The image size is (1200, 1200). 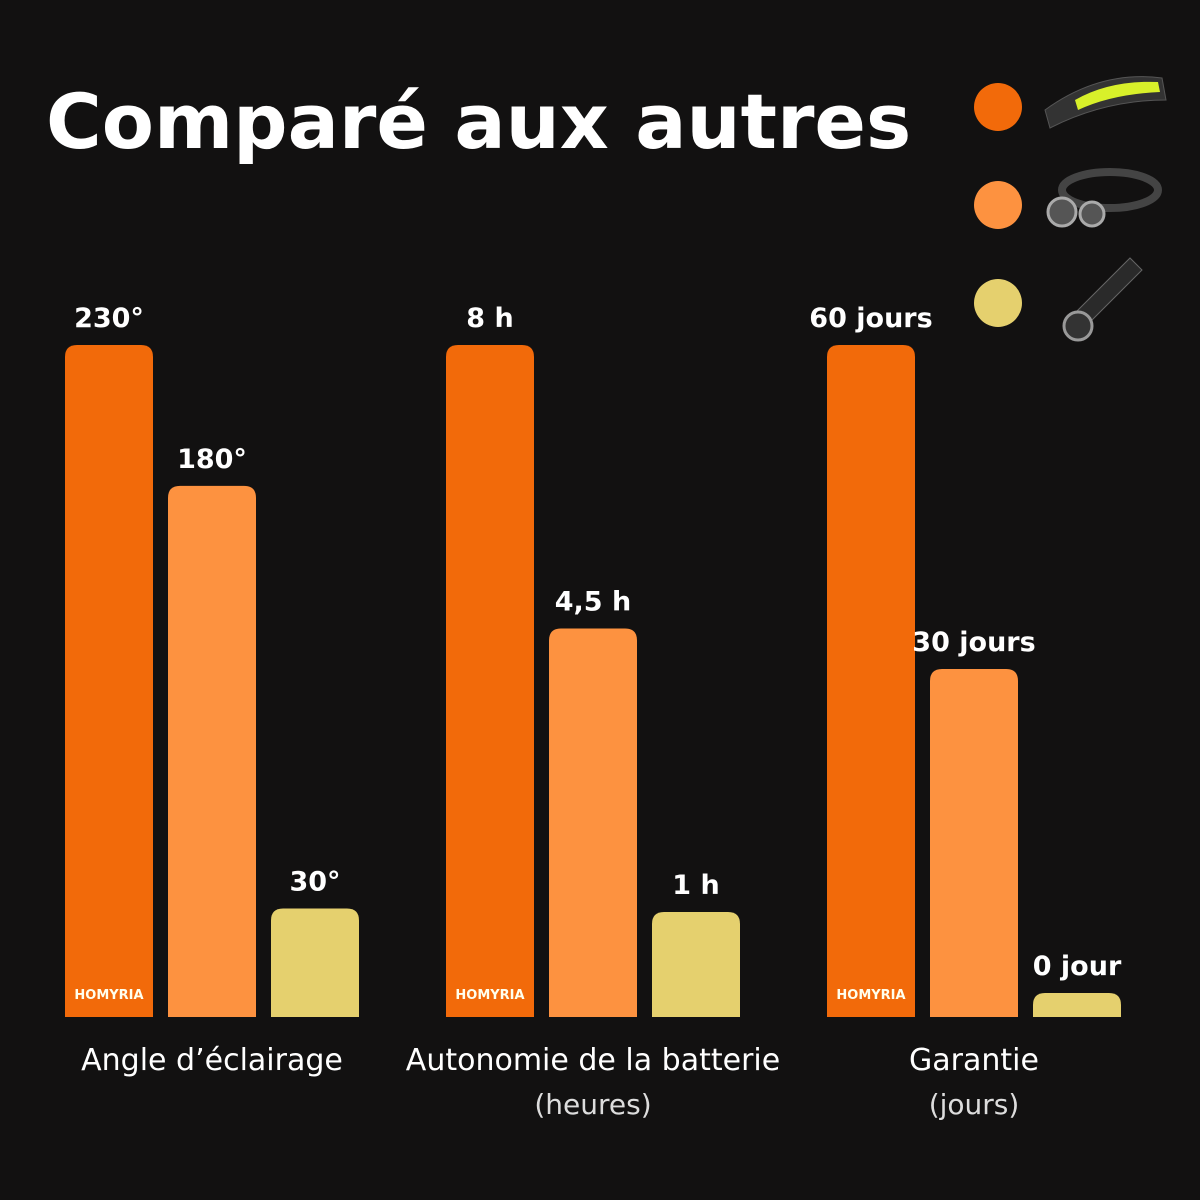 What do you see at coordinates (1102, 299) in the screenshot?
I see `flashlight-icon` at bounding box center [1102, 299].